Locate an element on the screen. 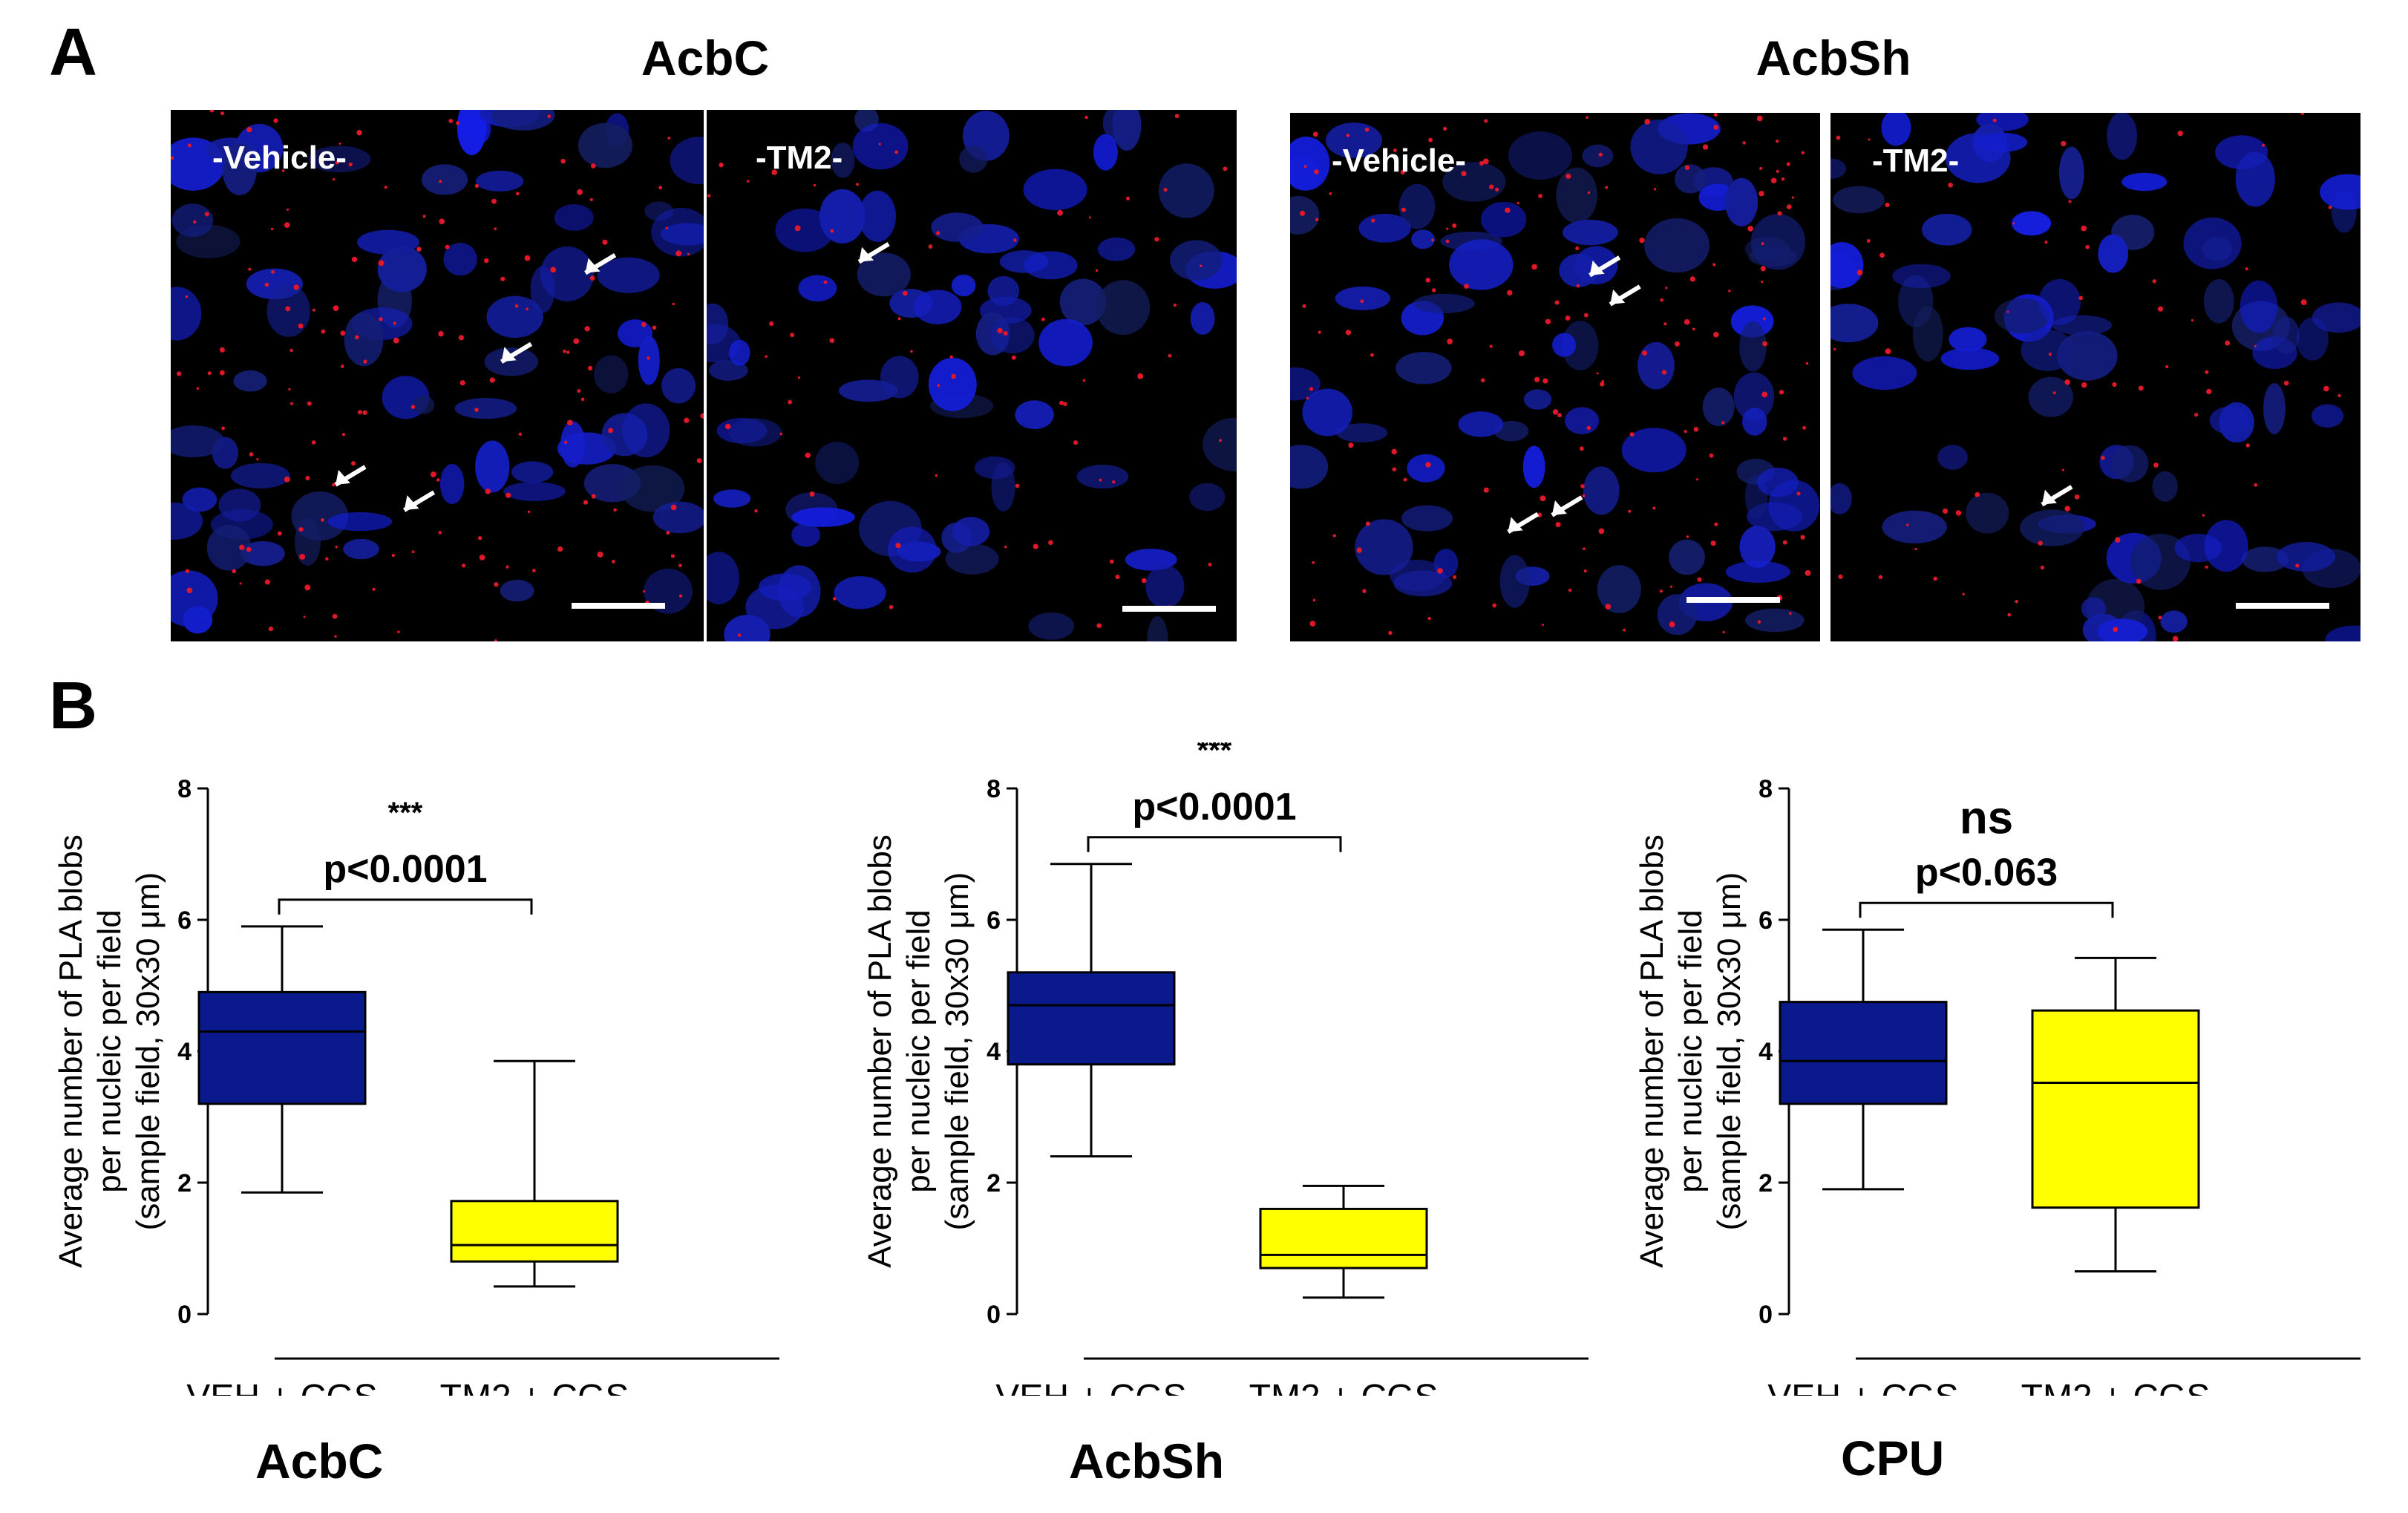 This screenshot has height=1513, width=2408. acbsh-tm2-micrograph: -TM2- is located at coordinates (2095, 377).